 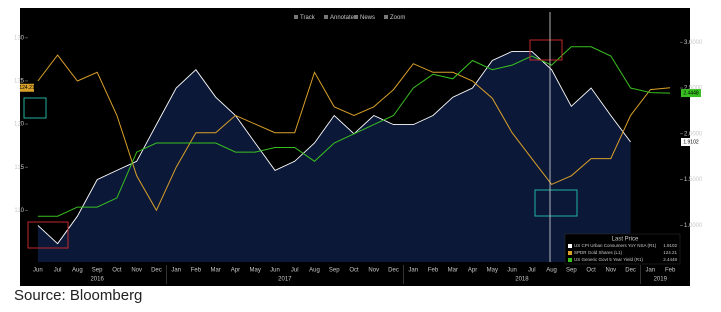 I want to click on y2-tick-label: 1.5000, so click(x=693, y=180).